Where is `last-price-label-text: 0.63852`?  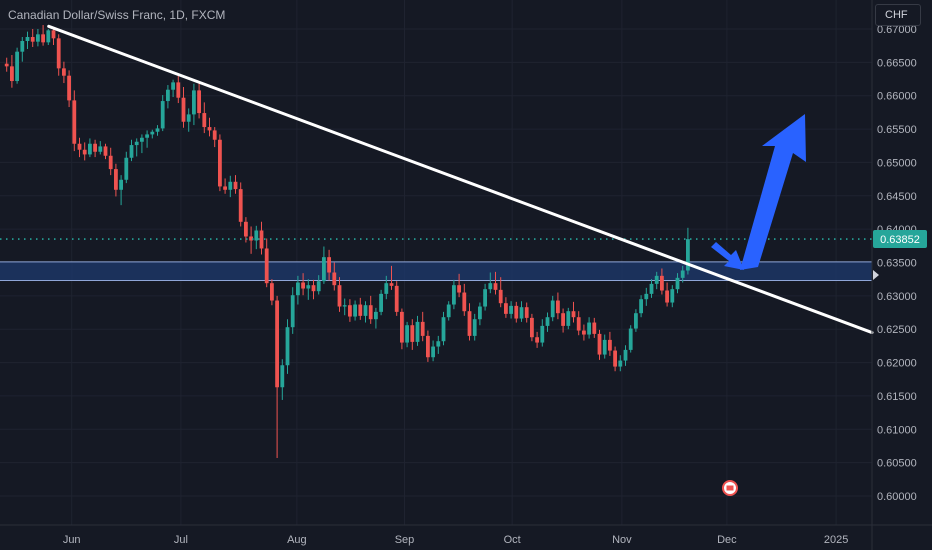
last-price-label-text: 0.63852 is located at coordinates (900, 240).